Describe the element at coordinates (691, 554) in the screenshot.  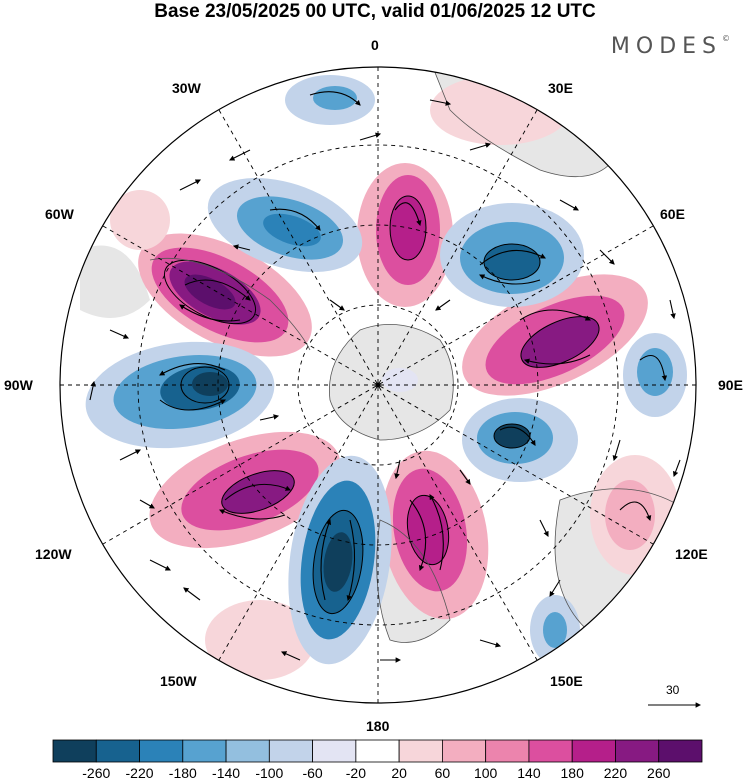
I see `lon-label-120e: 120E` at that location.